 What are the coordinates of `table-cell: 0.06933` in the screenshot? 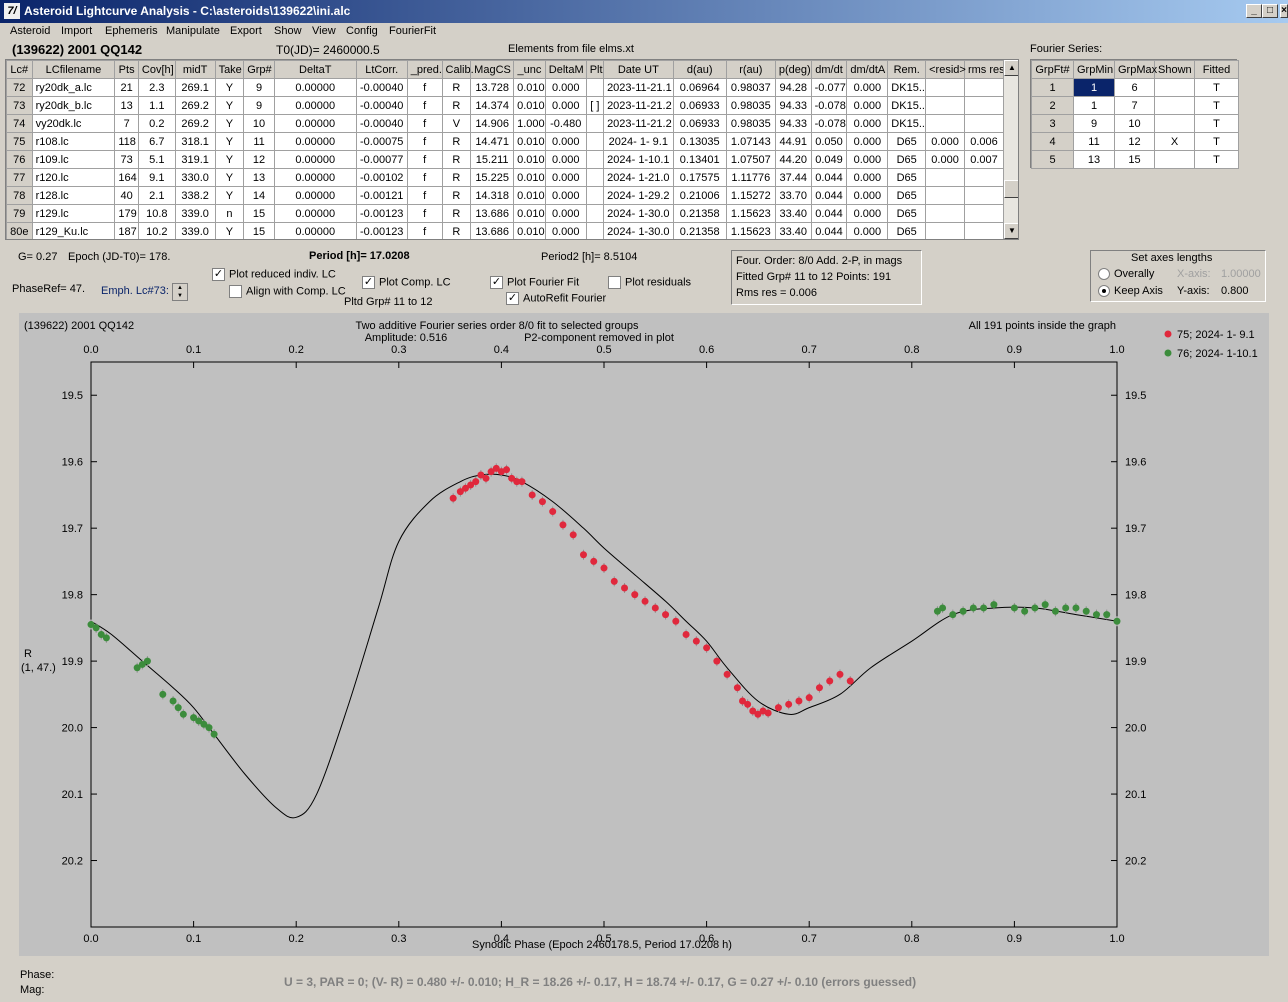 It's located at (699, 123).